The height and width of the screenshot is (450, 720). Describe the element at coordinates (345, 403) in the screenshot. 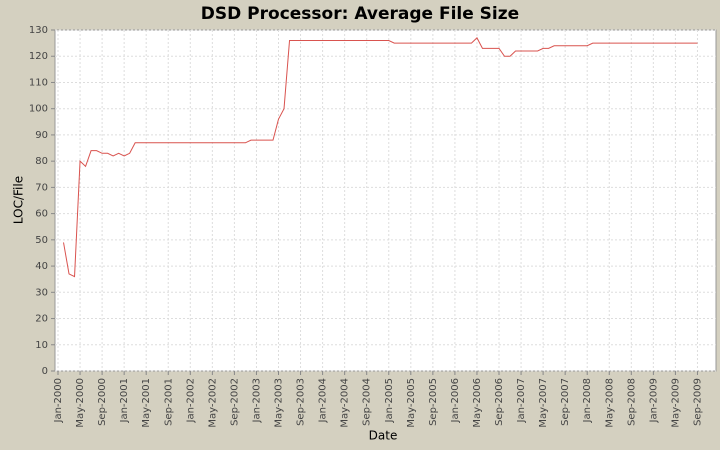

I see `x-tick-label: May-2004` at that location.